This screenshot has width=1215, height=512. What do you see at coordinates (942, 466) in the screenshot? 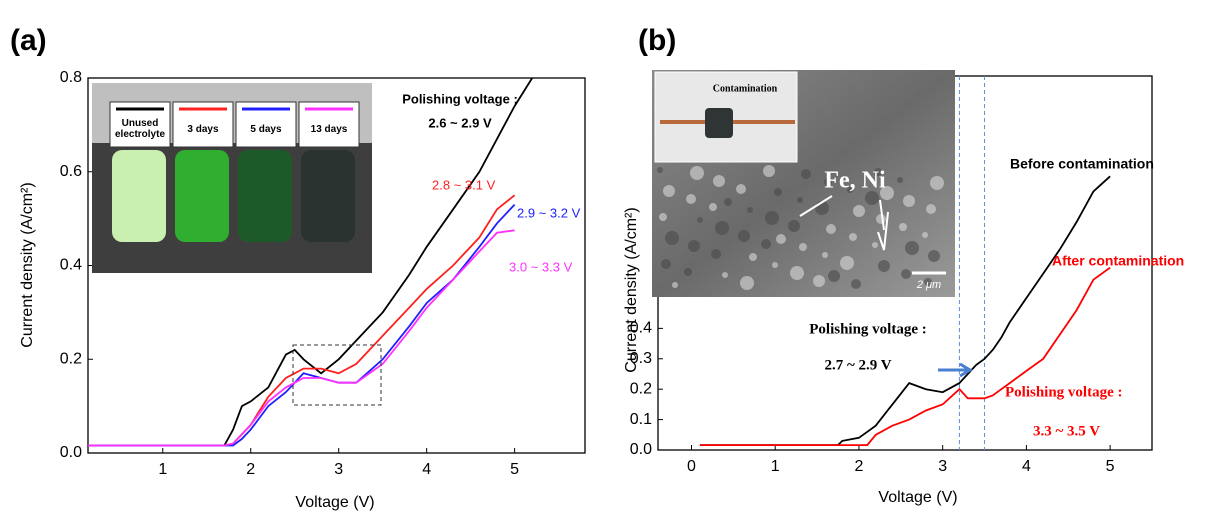
I see `x-tick-label: 3` at bounding box center [942, 466].